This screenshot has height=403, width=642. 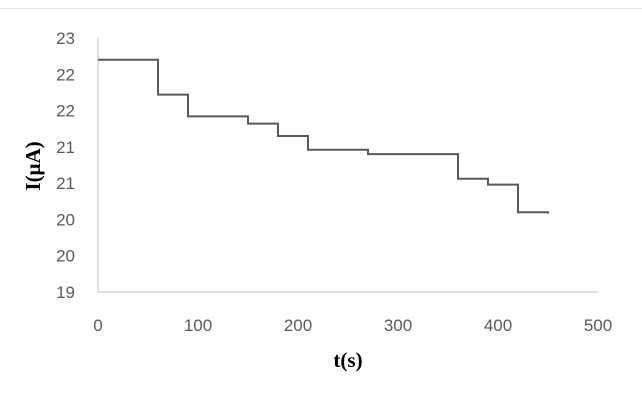 I want to click on x-tick-labels: 0 100 200 300 400 500, so click(x=352, y=325).